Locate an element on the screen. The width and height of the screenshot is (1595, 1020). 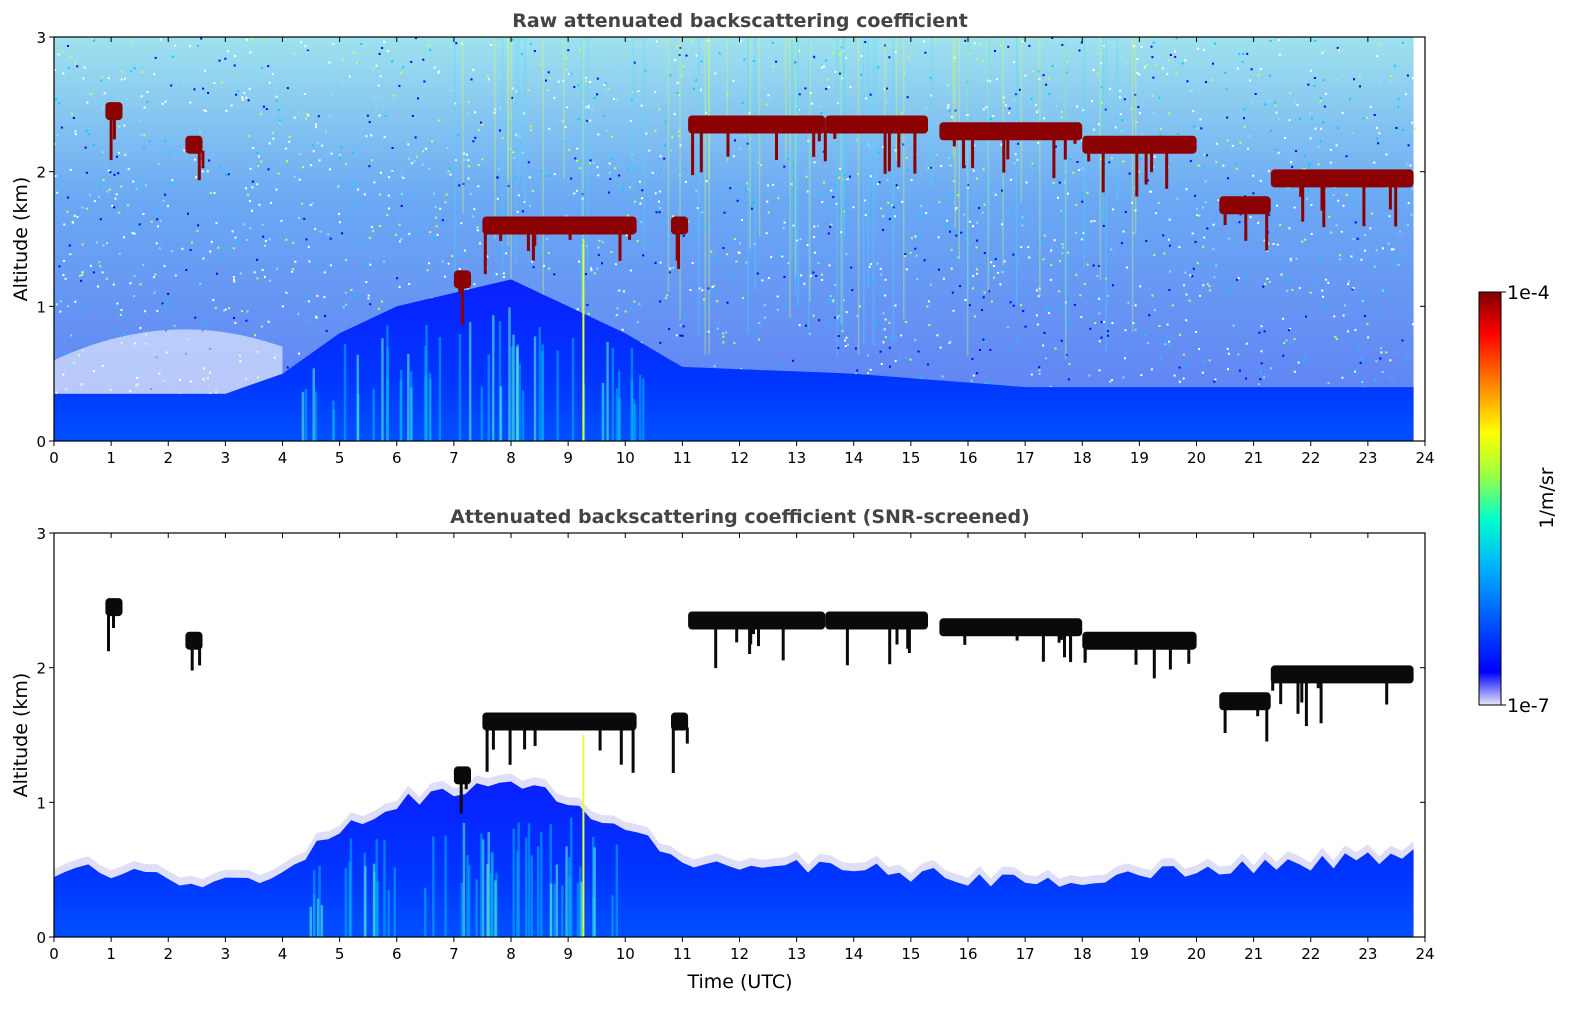
x-tick-label: 24 is located at coordinates (1424, 954).